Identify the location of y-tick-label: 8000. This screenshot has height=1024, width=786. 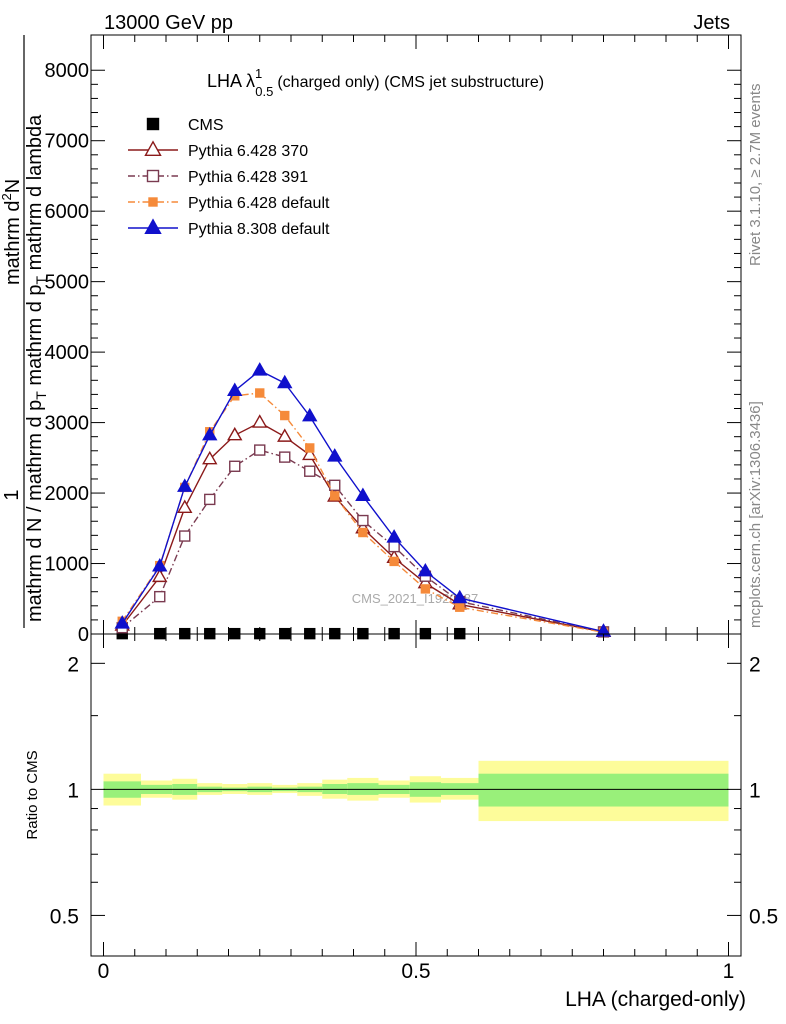
(67, 71).